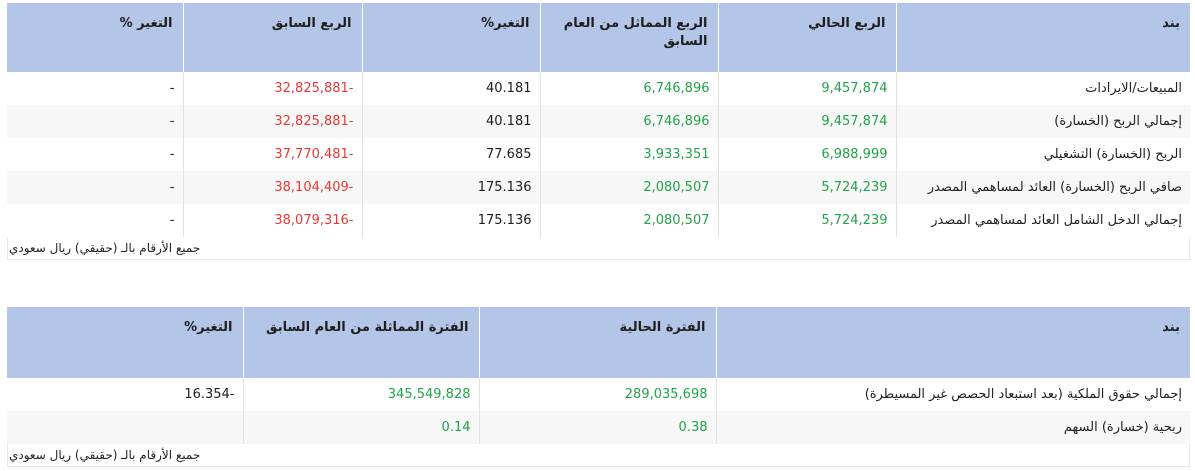 This screenshot has height=471, width=1195. I want to click on cell-same-quarter-last-year: 3,933,351, so click(629, 154).